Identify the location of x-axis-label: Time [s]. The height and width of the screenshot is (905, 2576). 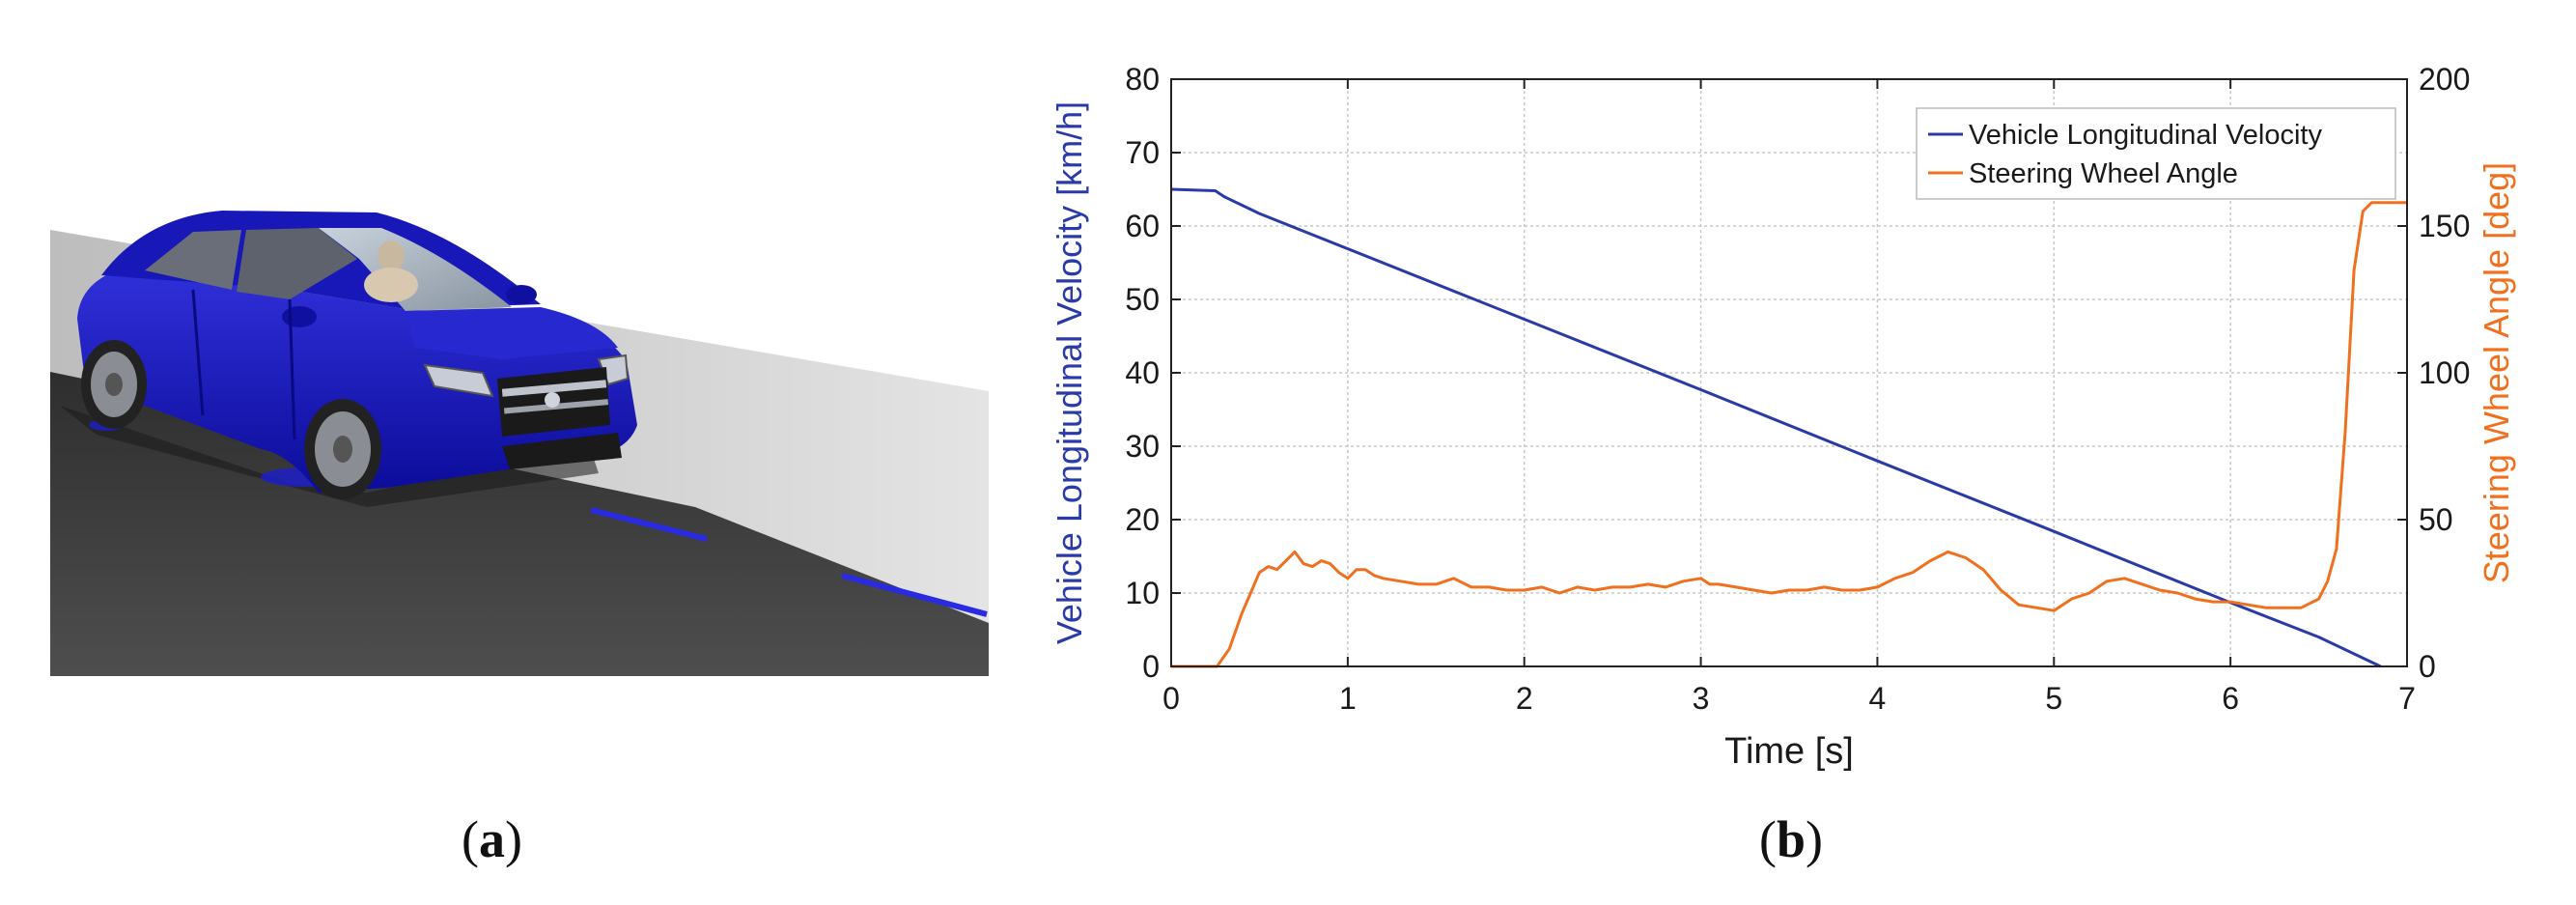
(1789, 751).